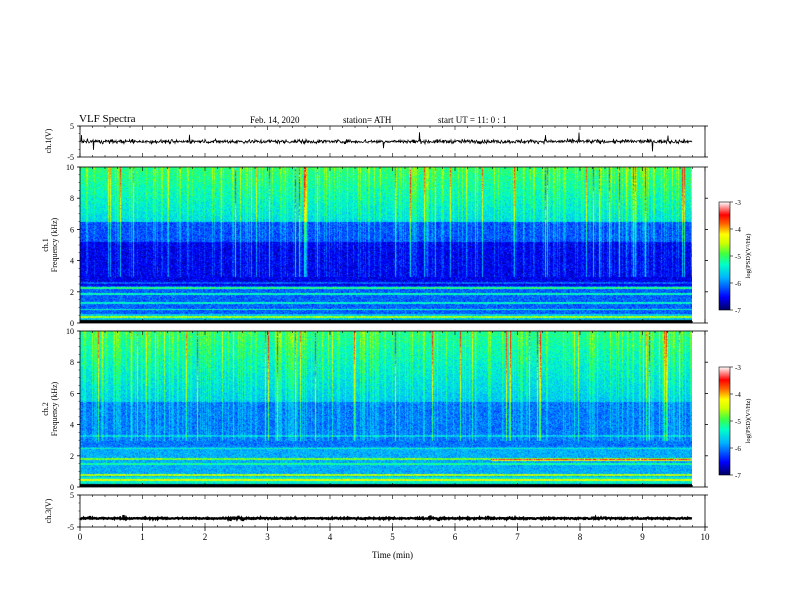 Image resolution: width=792 pixels, height=612 pixels. I want to click on x-tick-label: 2, so click(205, 537).